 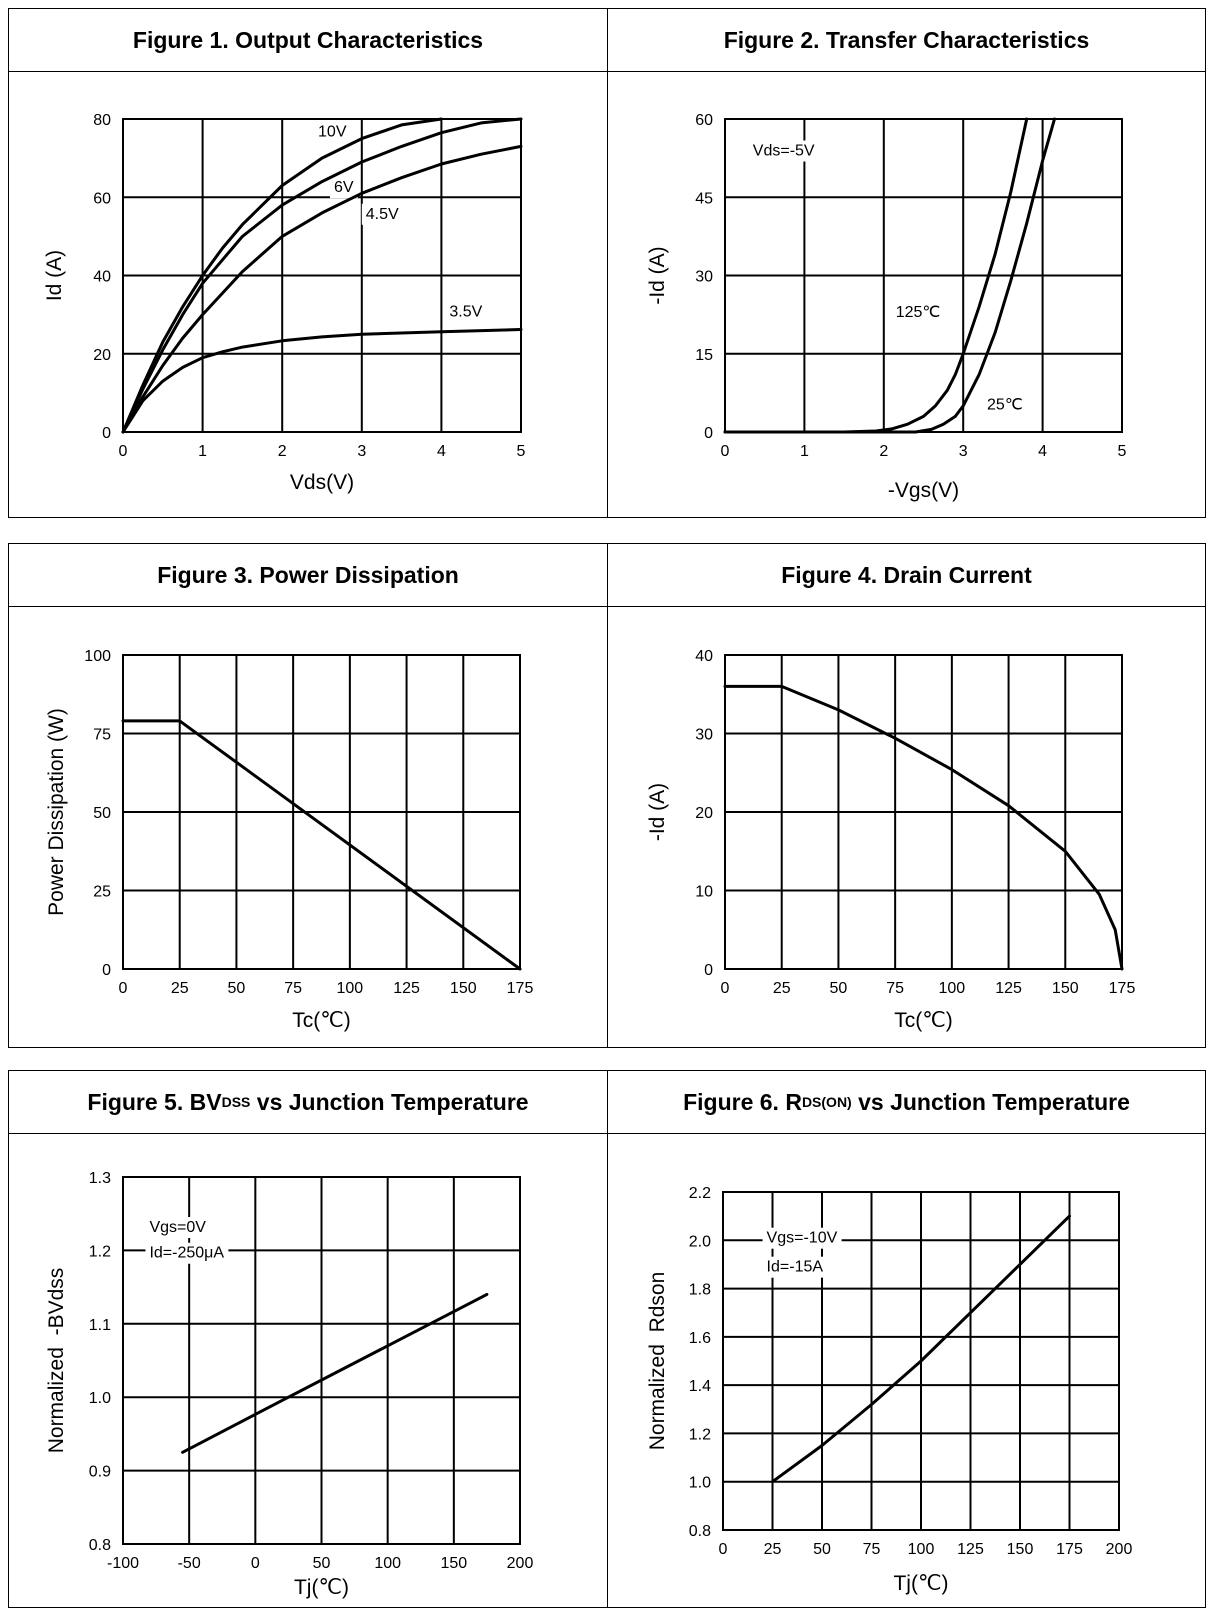 What do you see at coordinates (657, 275) in the screenshot?
I see `figure-2-y-axis-label: -Id (A)` at bounding box center [657, 275].